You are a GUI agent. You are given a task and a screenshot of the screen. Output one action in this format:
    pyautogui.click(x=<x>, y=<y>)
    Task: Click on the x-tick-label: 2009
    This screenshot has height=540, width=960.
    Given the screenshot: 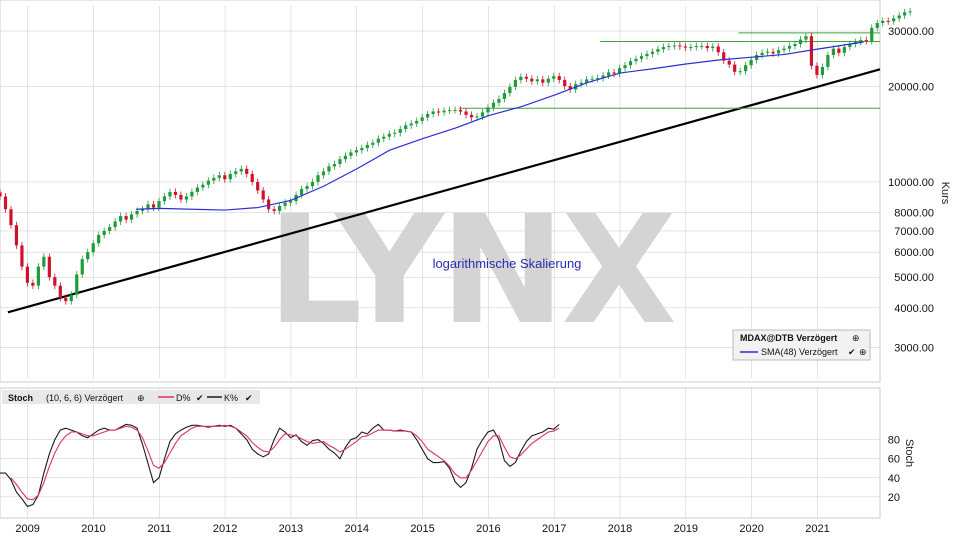 What is the action you would take?
    pyautogui.click(x=27, y=529)
    